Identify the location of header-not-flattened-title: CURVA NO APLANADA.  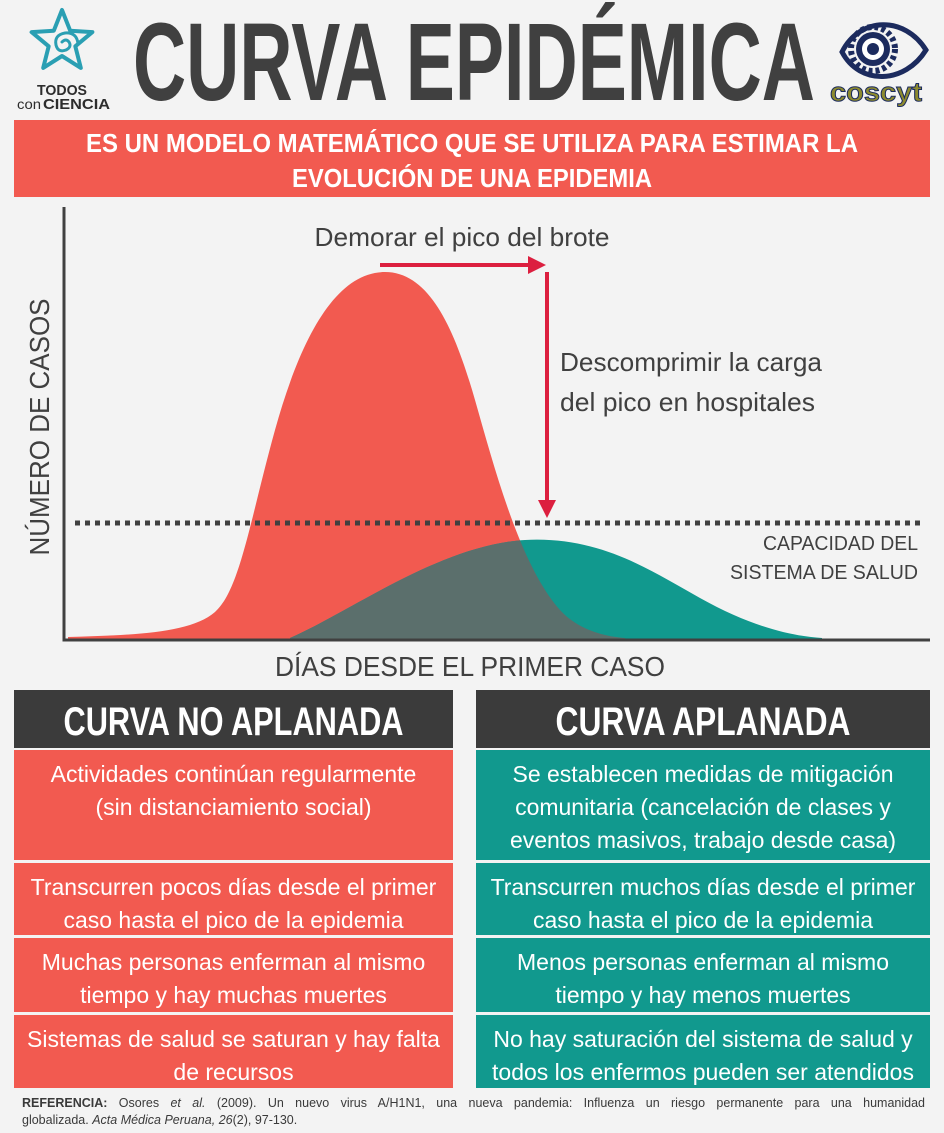
(234, 722).